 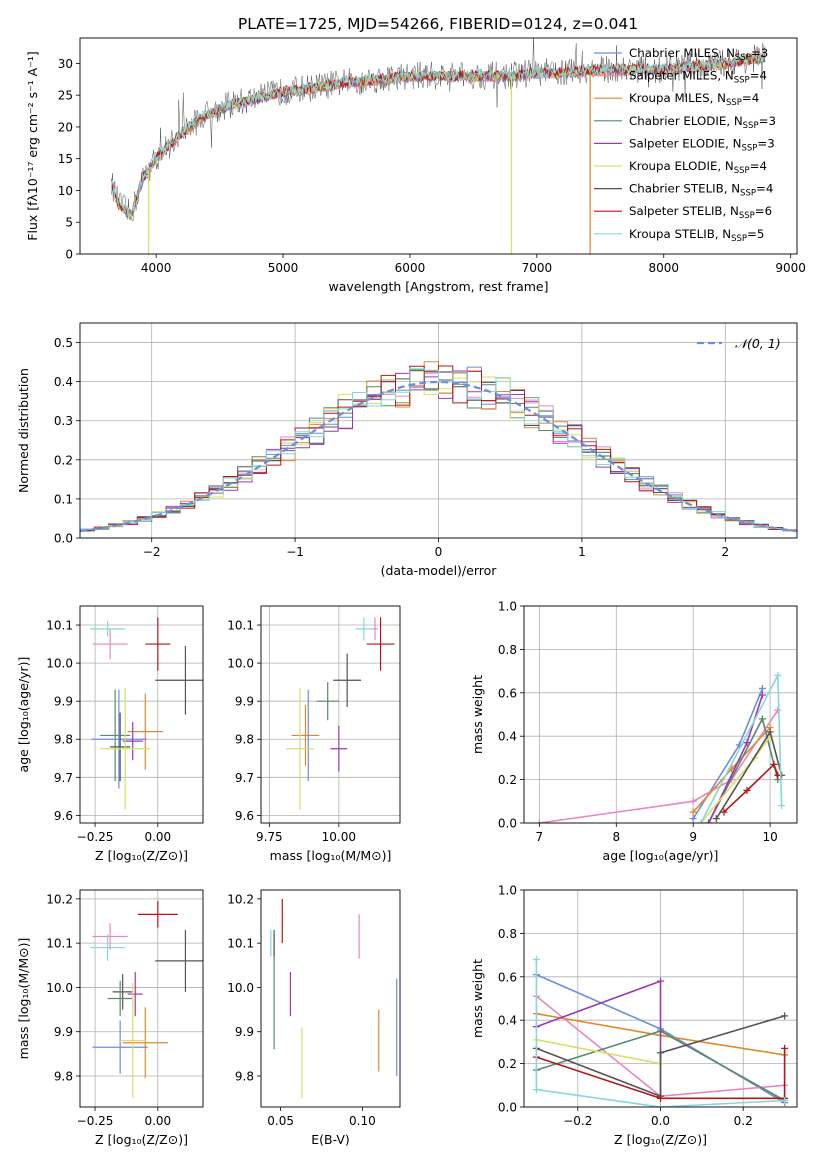 I want to click on x-tick-label: 0, so click(x=439, y=552).